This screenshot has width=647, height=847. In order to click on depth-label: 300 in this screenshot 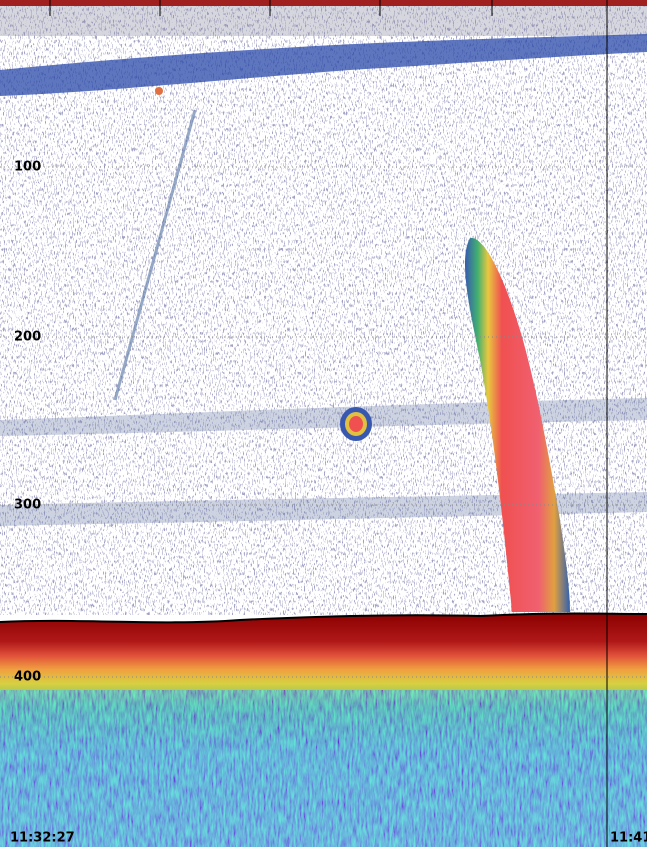, I will do `click(27, 505)`.